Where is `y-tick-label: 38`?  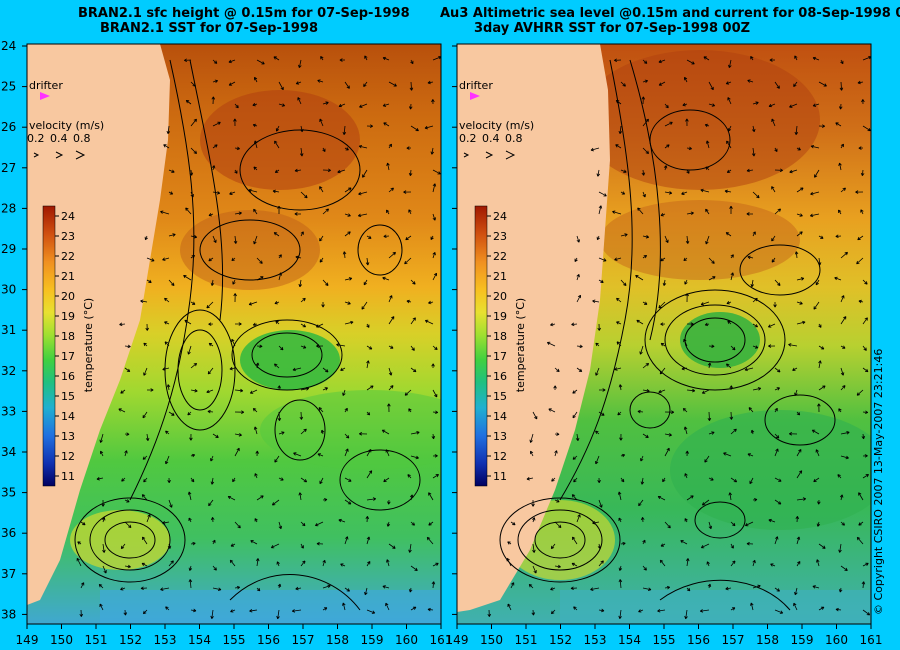
y-tick-label: 38 is located at coordinates (8, 614).